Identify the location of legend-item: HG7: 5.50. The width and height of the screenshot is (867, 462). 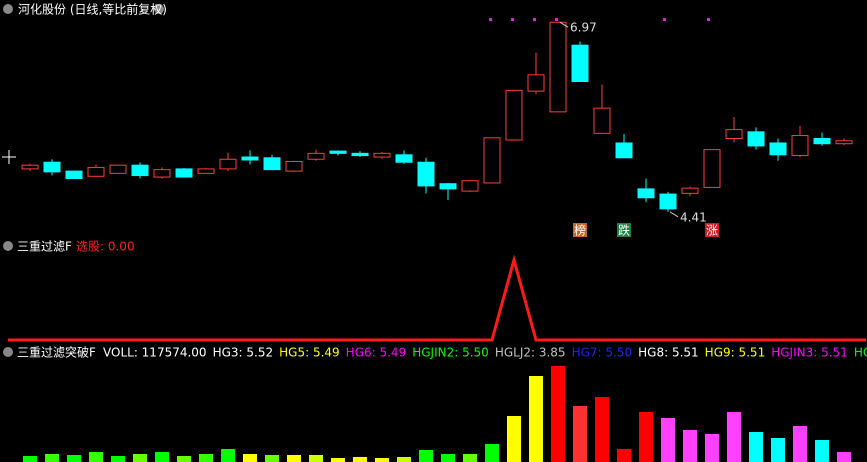
(602, 353).